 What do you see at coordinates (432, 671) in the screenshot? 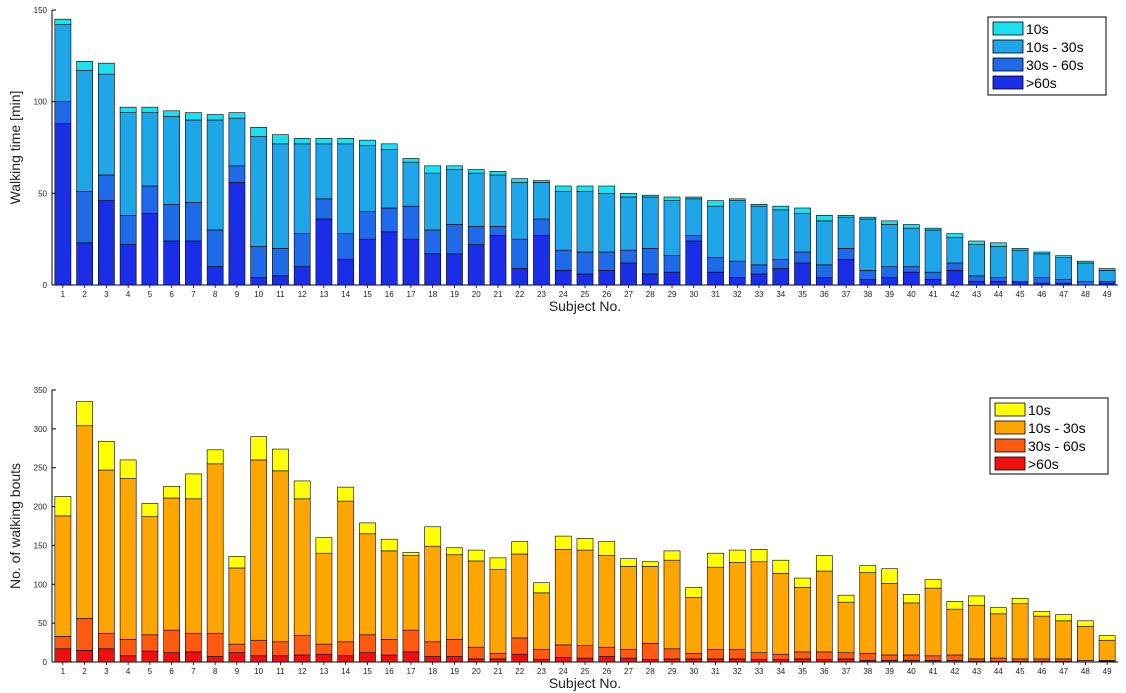
I see `x-tick-label: 18` at bounding box center [432, 671].